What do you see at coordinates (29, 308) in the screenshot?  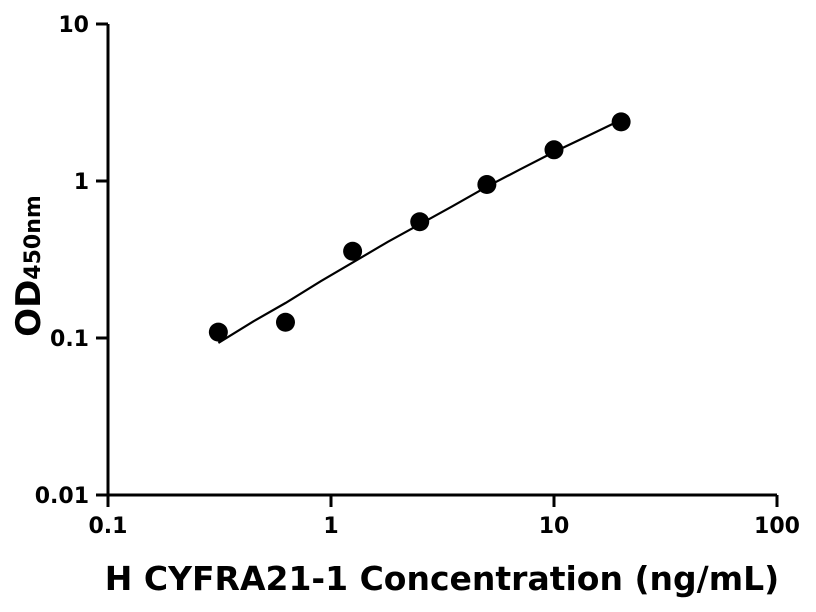 I see `y-axis-title-main: OD` at bounding box center [29, 308].